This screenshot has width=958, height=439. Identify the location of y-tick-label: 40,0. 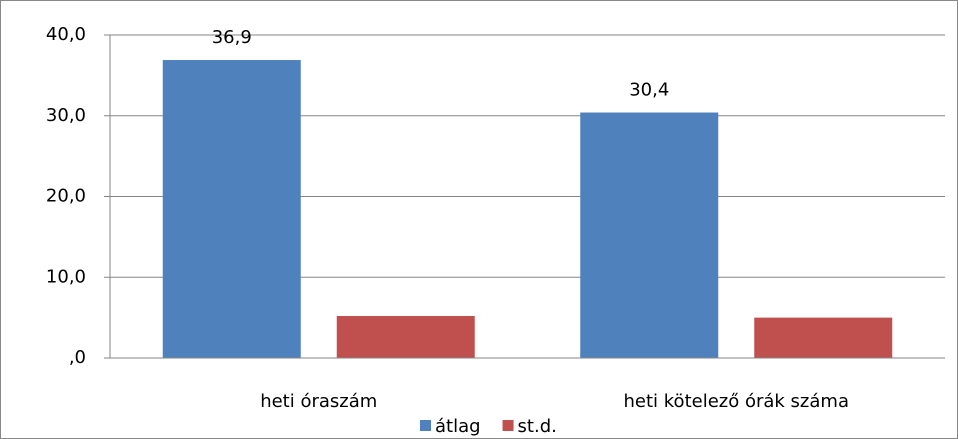
(66, 34).